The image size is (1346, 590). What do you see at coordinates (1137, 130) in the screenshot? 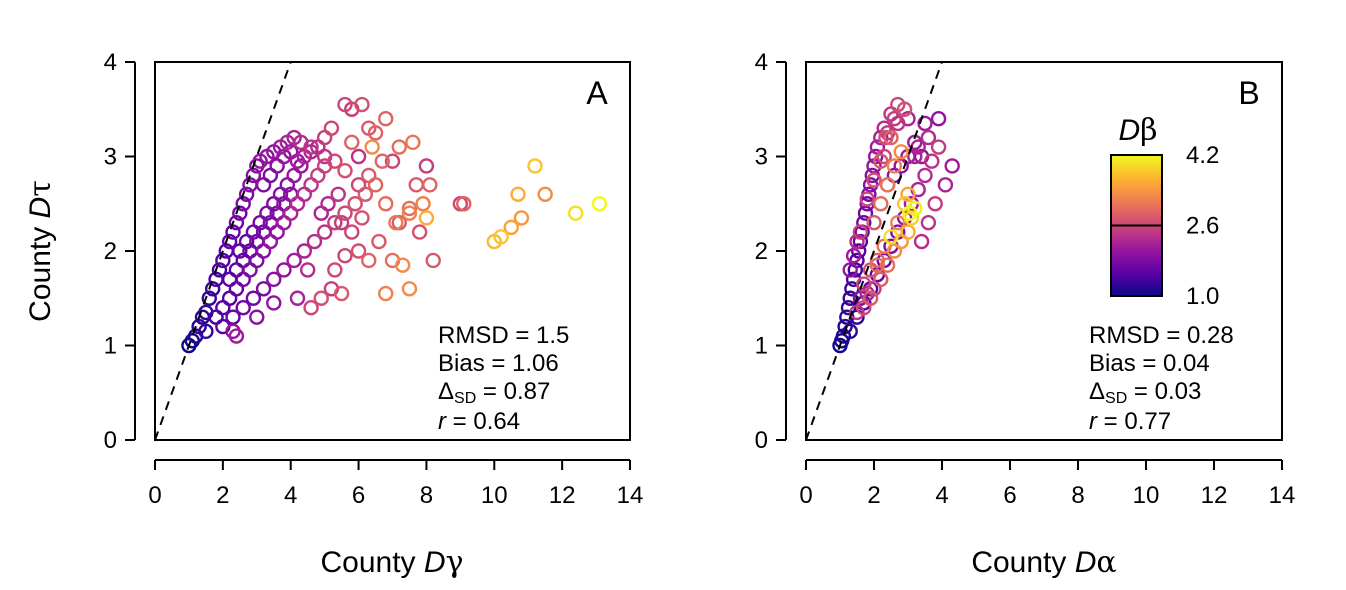
I see `colorbar-title: Dβ` at bounding box center [1137, 130].